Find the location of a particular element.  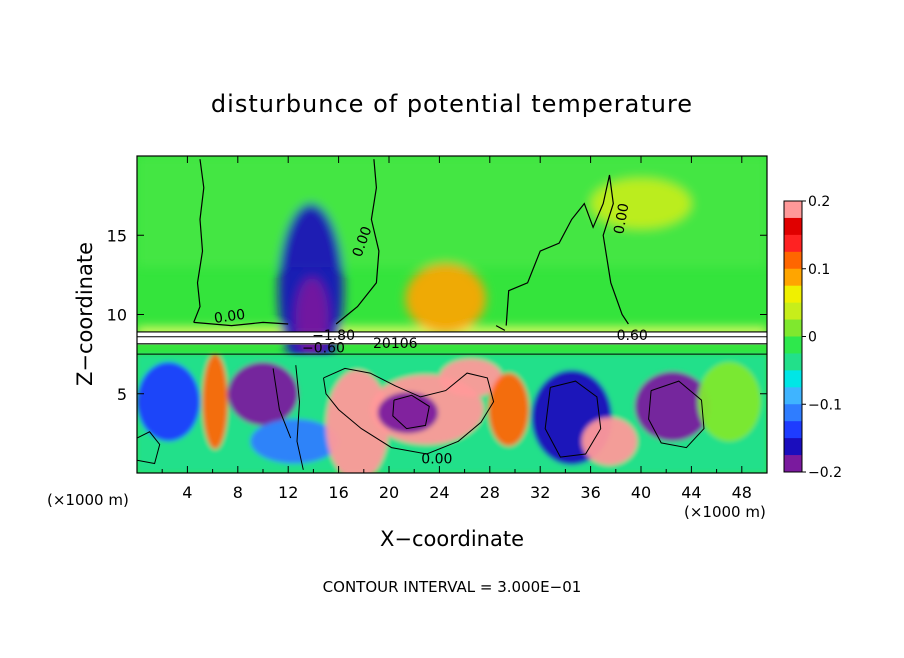

x-tick-label-24: 24 is located at coordinates (439, 492).